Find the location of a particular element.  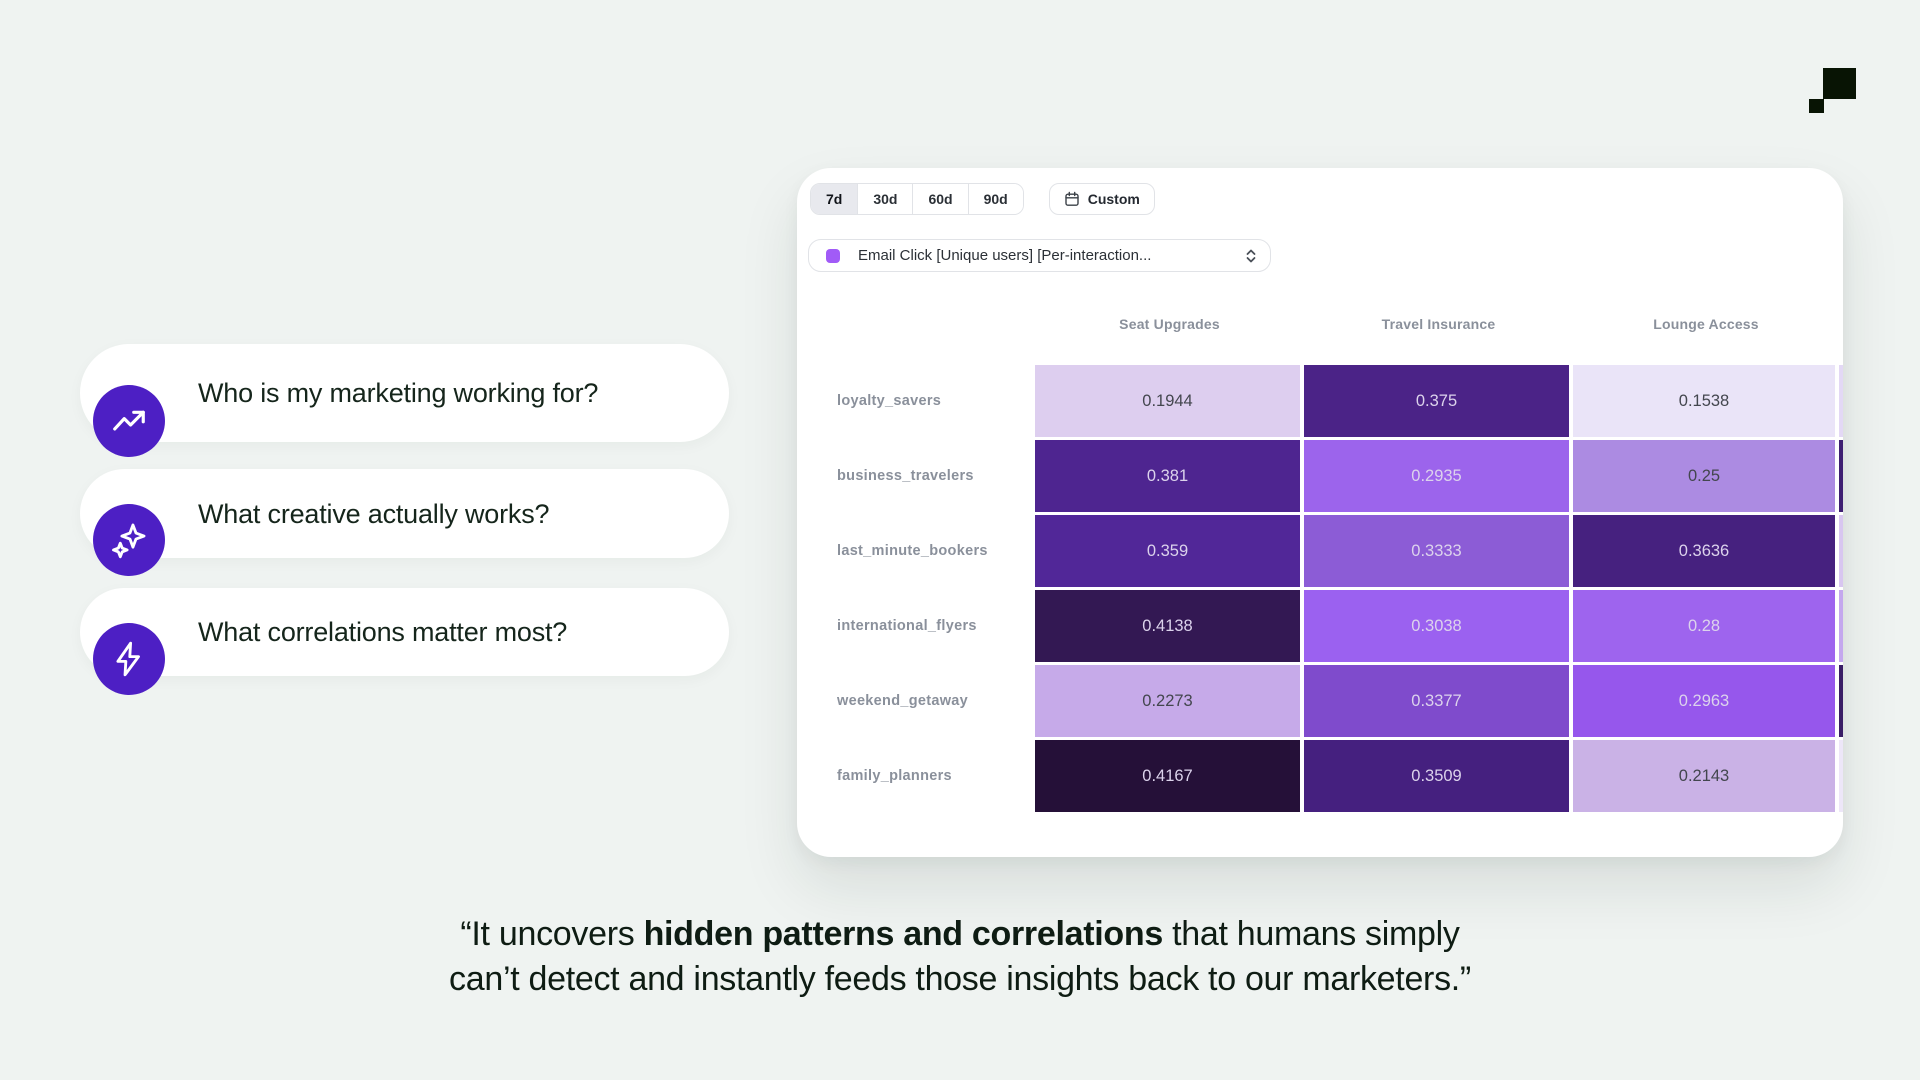

heatmap-row: weekend_getaway 0.2273 0.3377 0.2963 is located at coordinates (1320, 701).